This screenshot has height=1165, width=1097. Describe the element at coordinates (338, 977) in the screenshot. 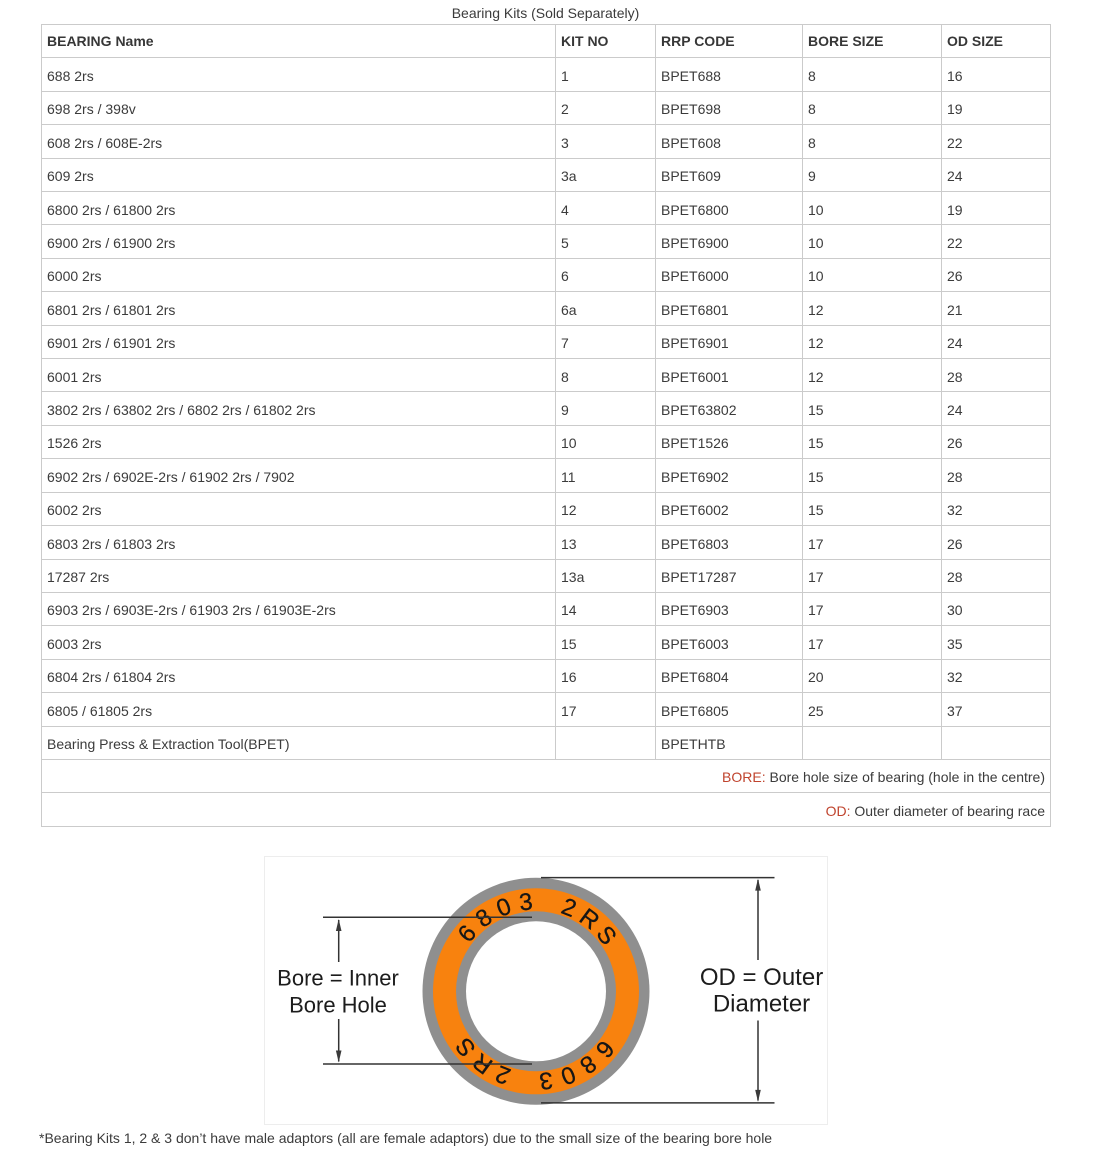

I see `svg-text: Bore = Inner` at that location.